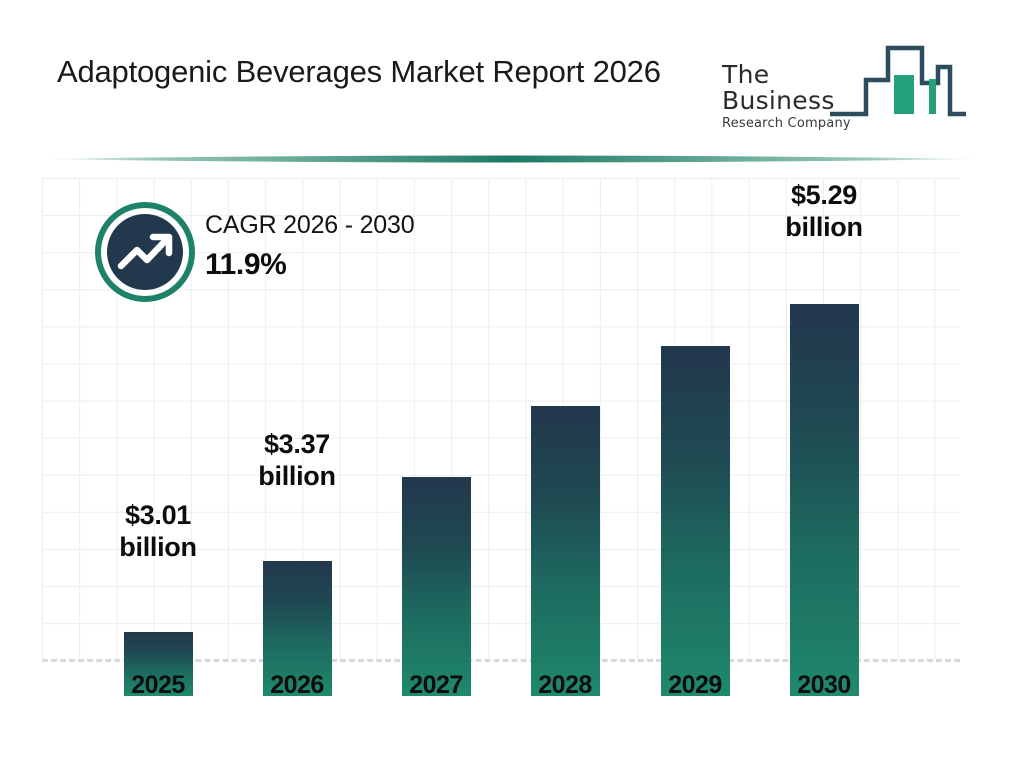 The width and height of the screenshot is (1024, 768). I want to click on header-divider, so click(511, 159).